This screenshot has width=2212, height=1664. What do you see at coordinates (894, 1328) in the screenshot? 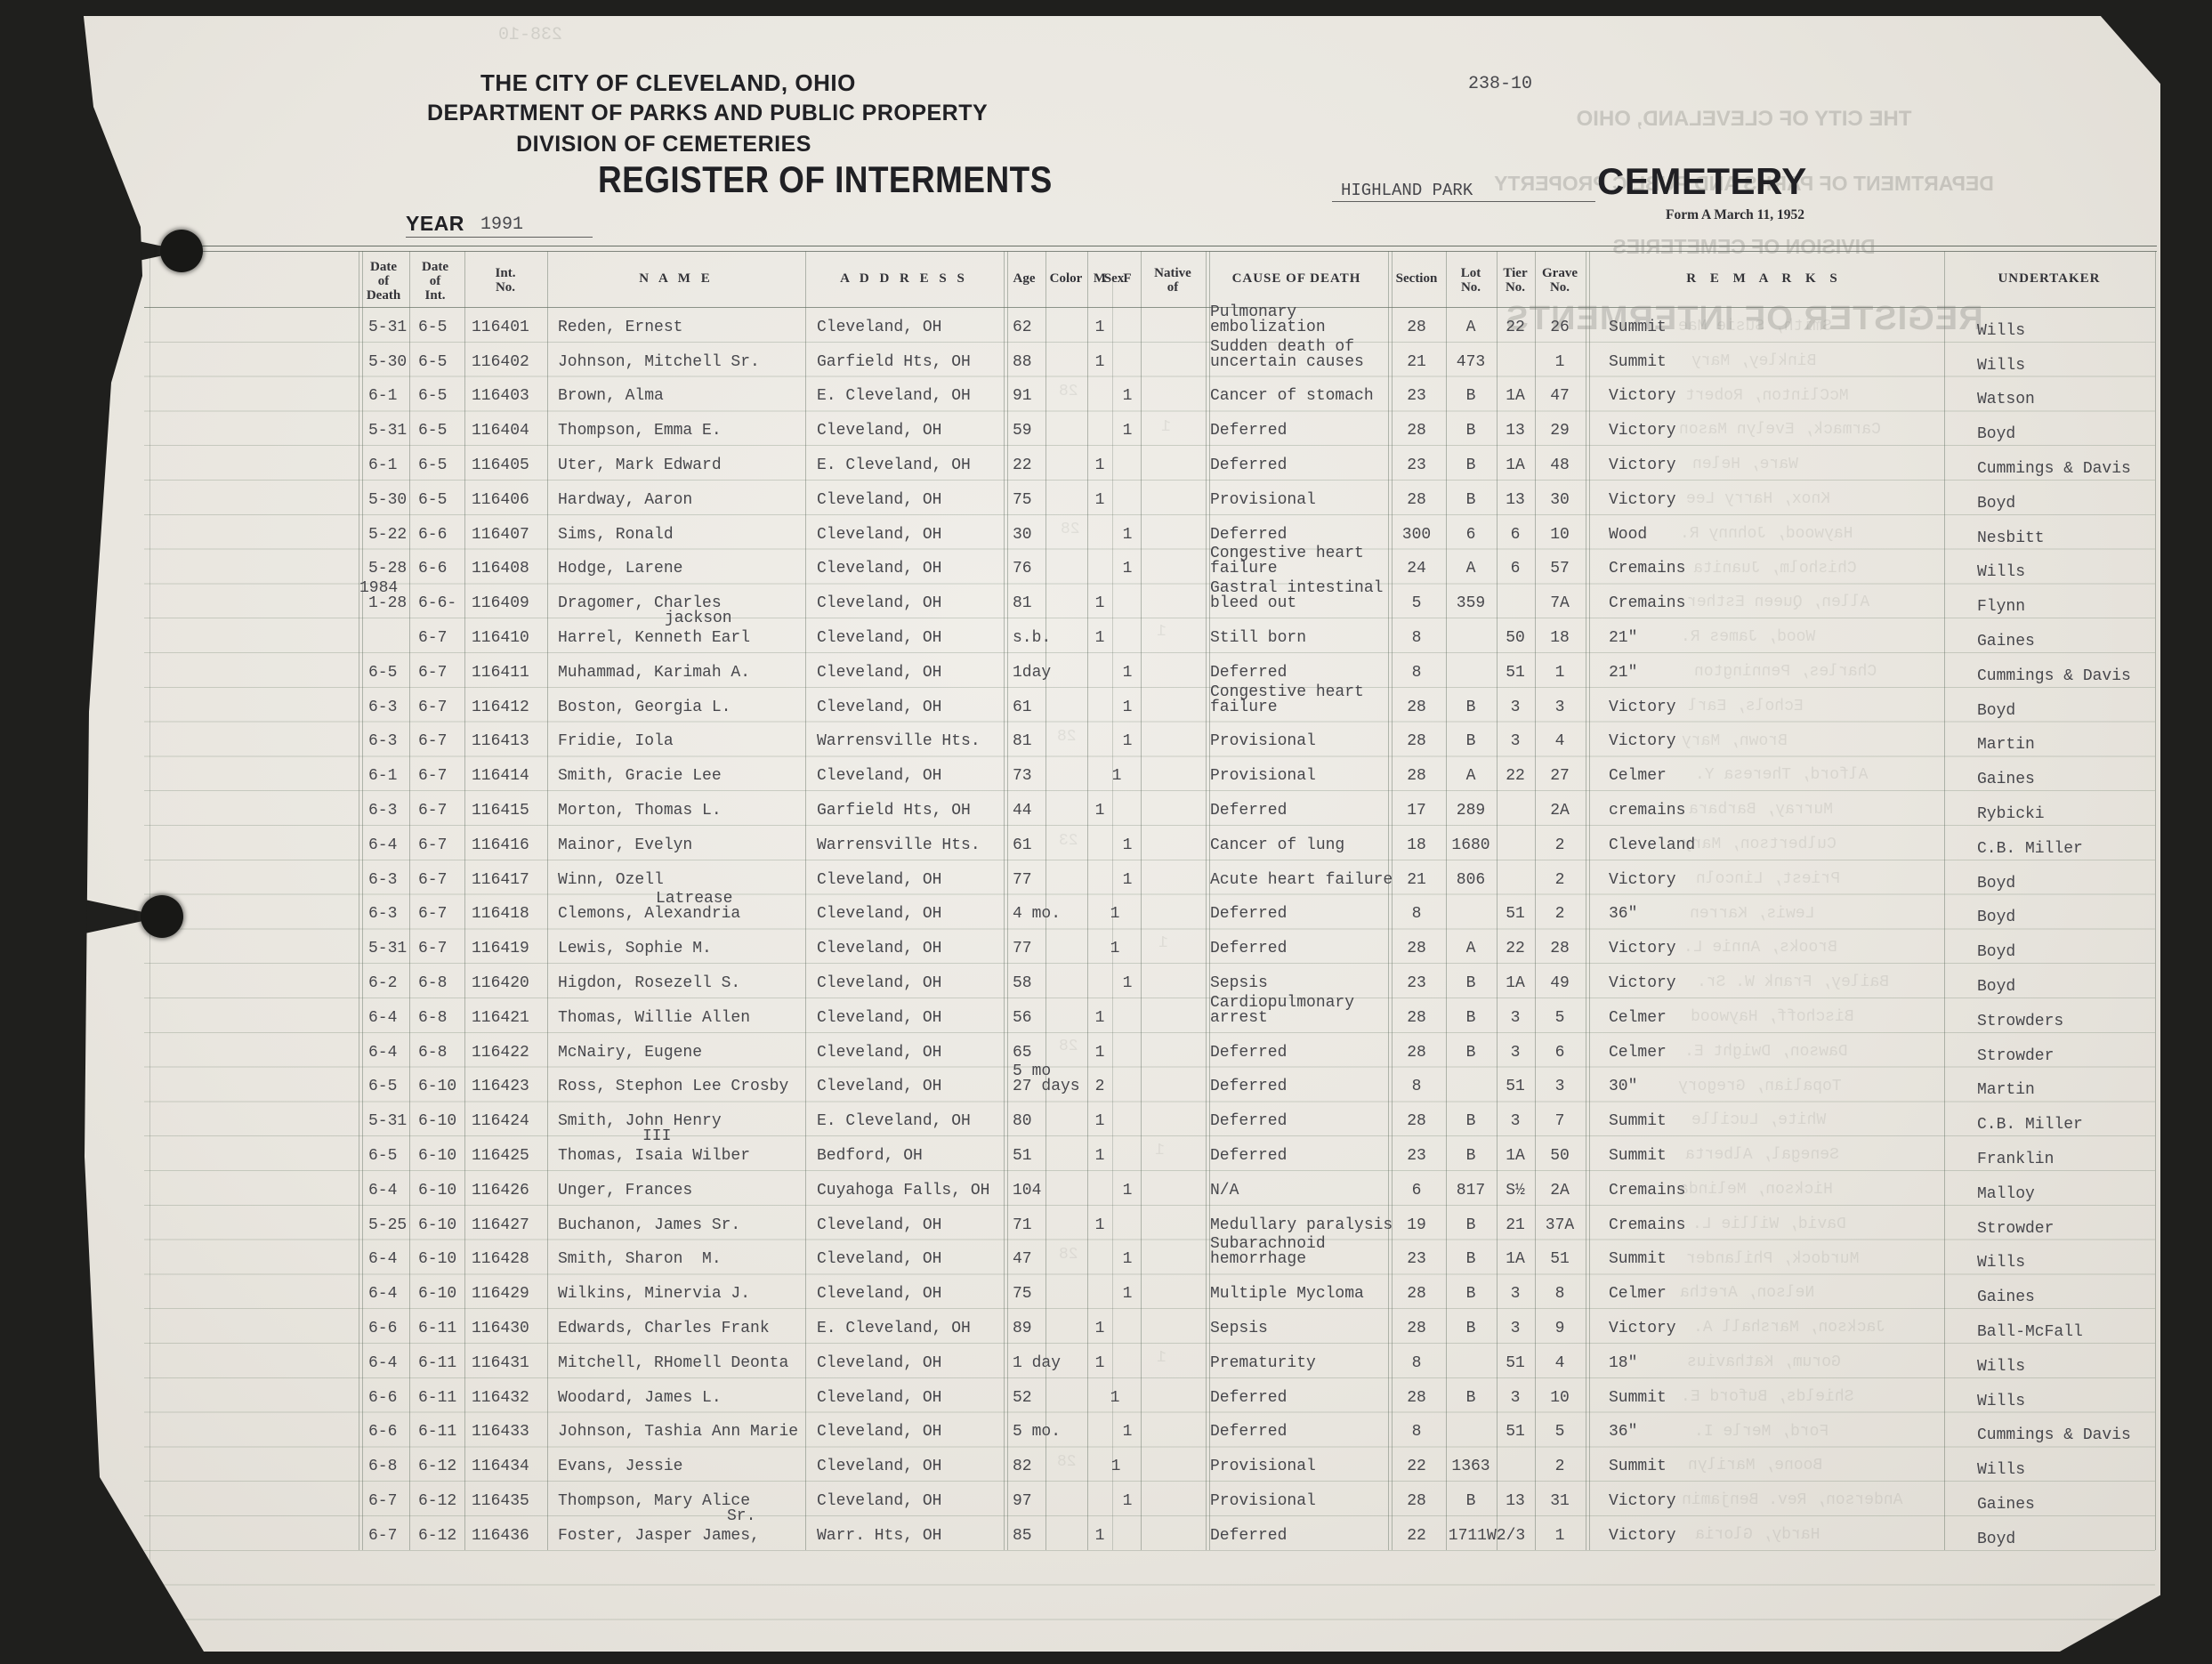
I see `cell-address: E. Cleveland, OH` at bounding box center [894, 1328].